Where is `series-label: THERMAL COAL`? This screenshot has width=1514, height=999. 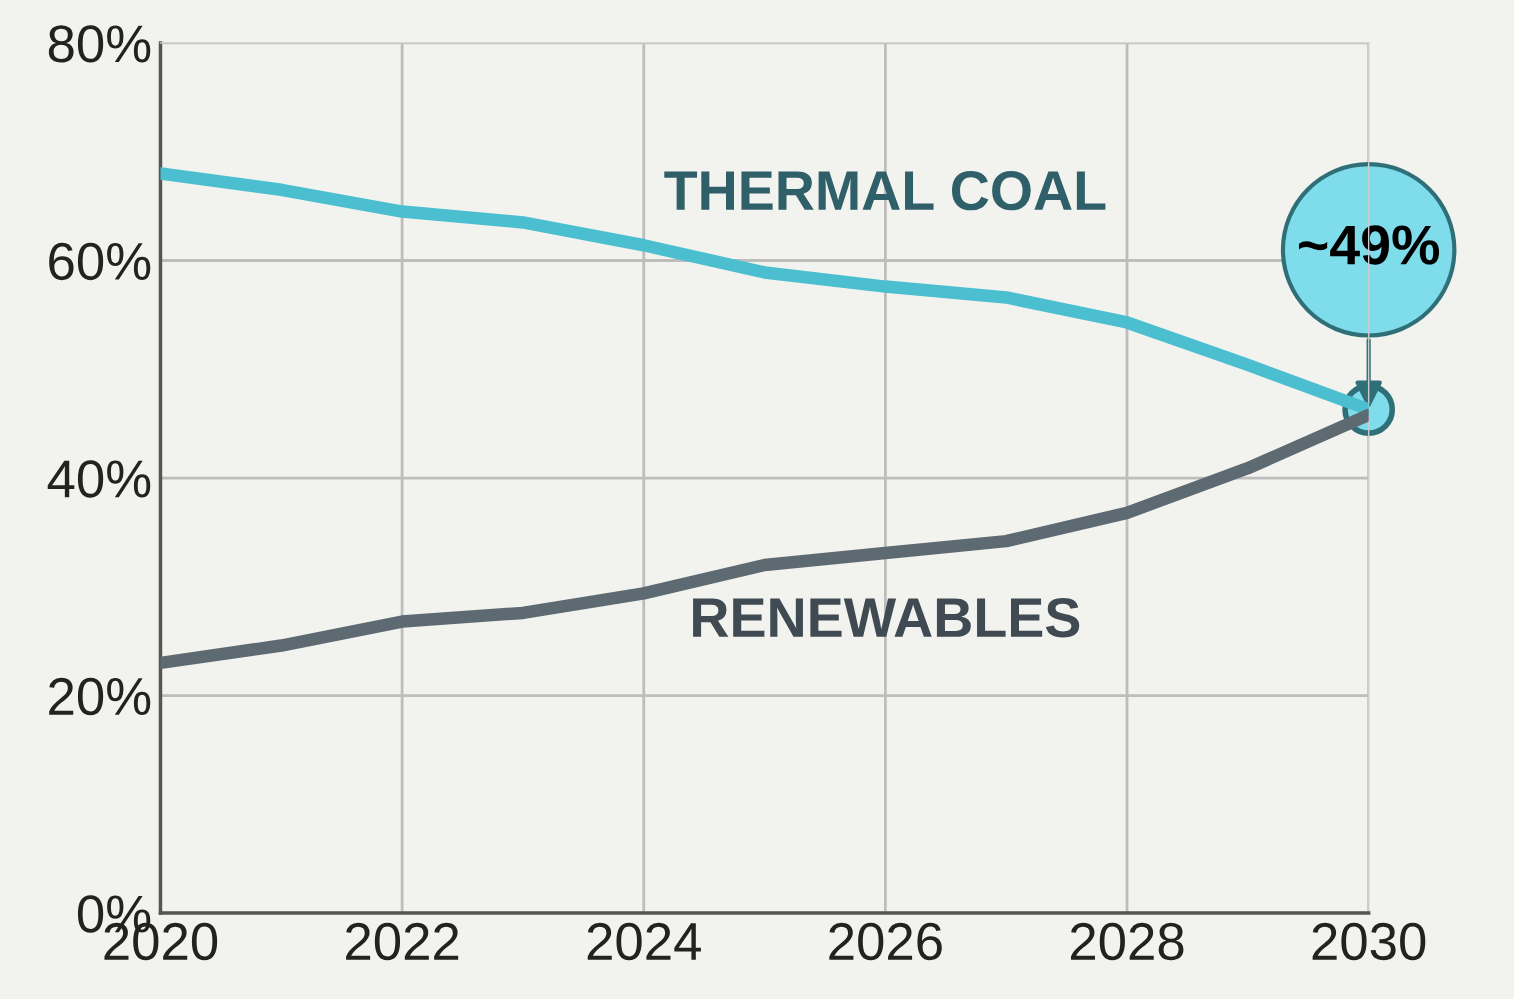
series-label: THERMAL COAL is located at coordinates (885, 191).